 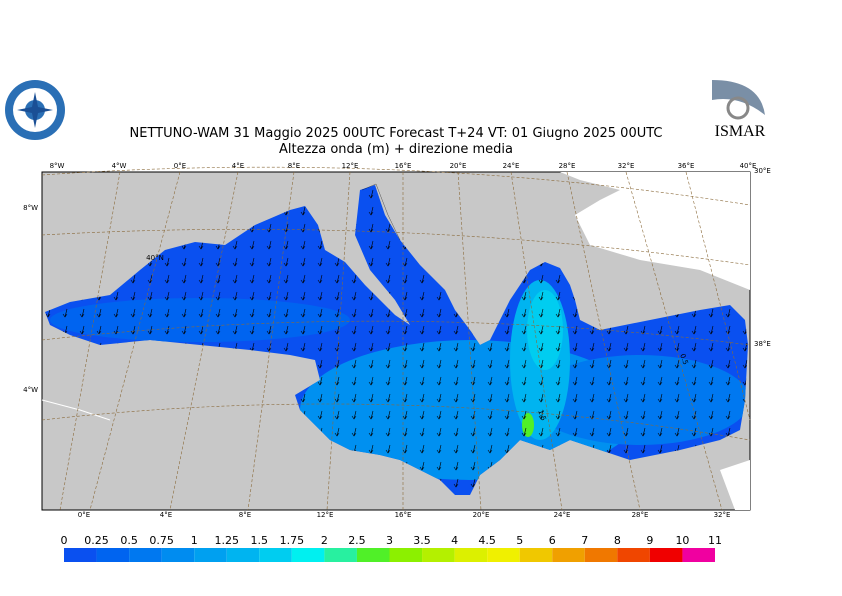 What do you see at coordinates (567, 166) in the screenshot?
I see `lon-label: 28°E` at bounding box center [567, 166].